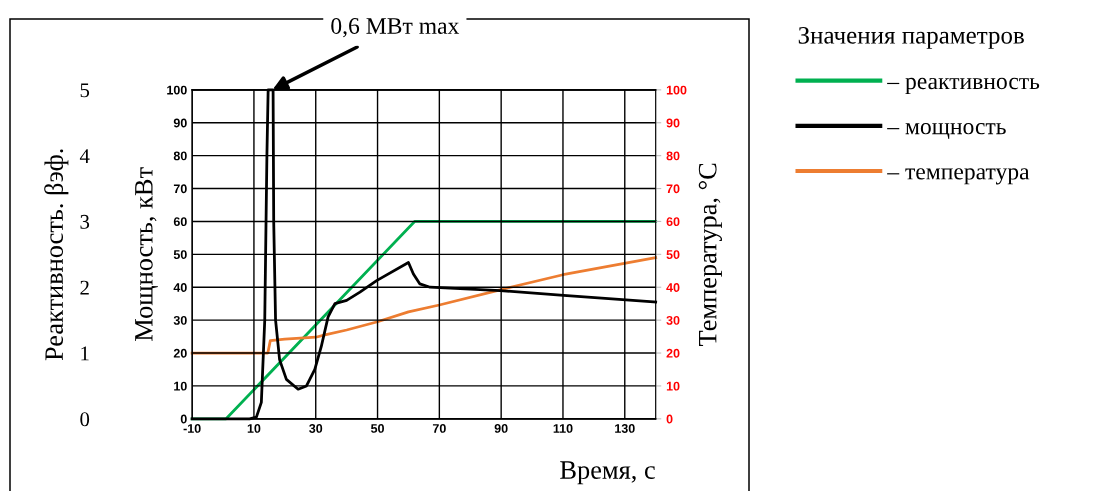  What do you see at coordinates (669, 419) in the screenshot?
I see `y2-tick-label: 0` at bounding box center [669, 419].